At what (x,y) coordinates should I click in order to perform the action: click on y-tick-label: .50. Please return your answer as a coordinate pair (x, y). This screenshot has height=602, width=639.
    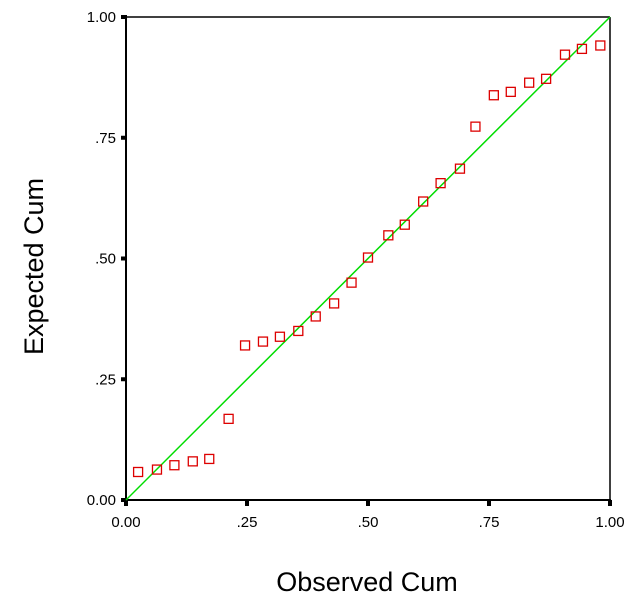
    Looking at the image, I should click on (105, 259).